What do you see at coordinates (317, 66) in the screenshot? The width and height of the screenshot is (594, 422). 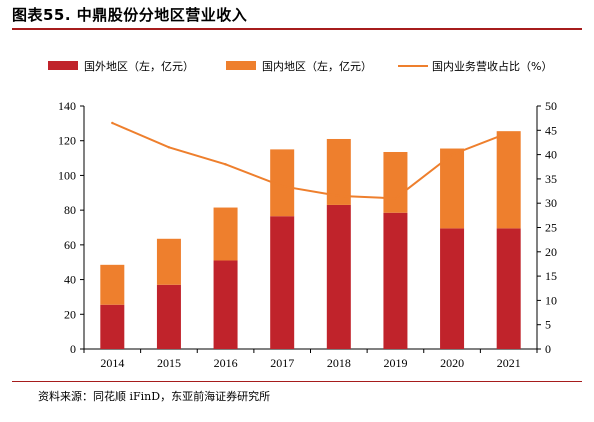 I see `legend-domestic-label: 国内地区（左，亿元）` at bounding box center [317, 66].